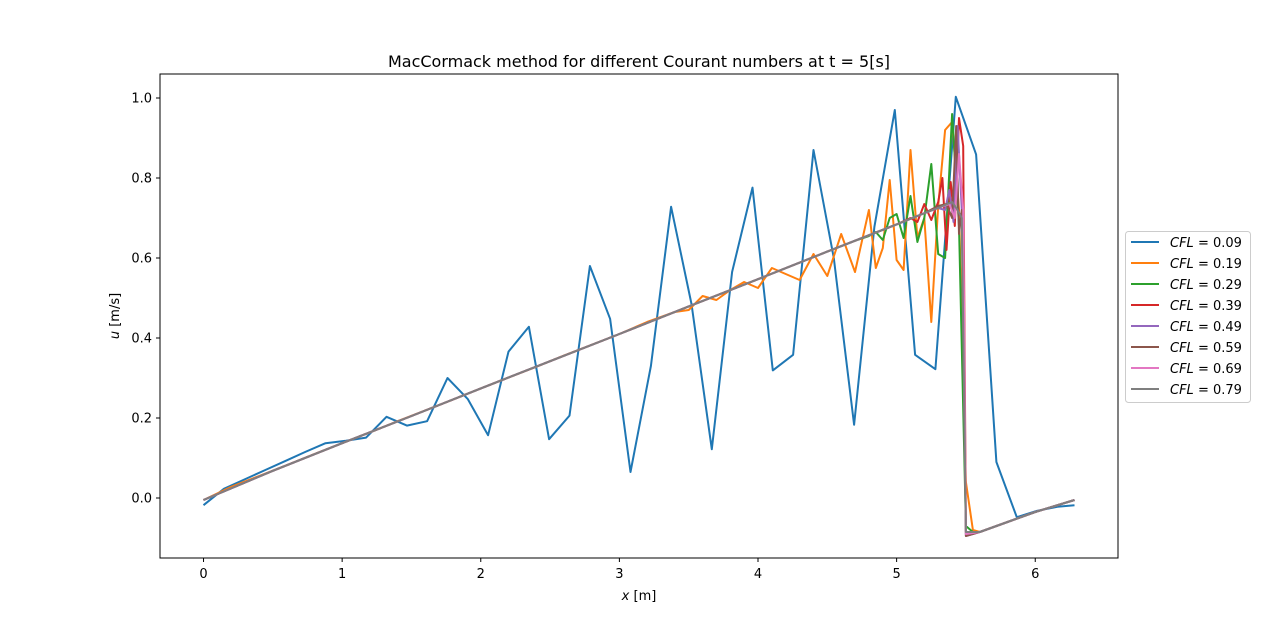 Image resolution: width=1280 pixels, height=627 pixels. I want to click on legend-label: CFL = 0.69, so click(1206, 369).